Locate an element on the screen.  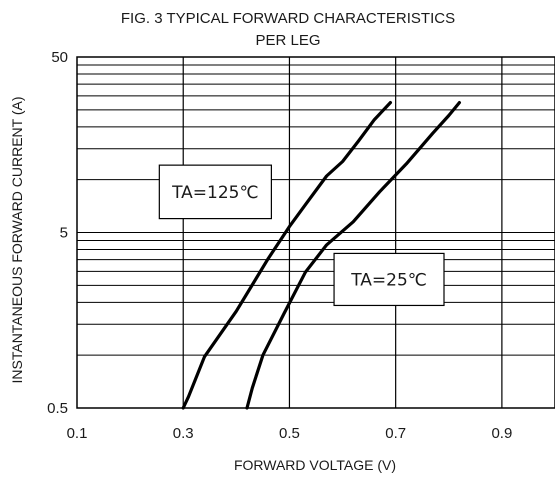
annotation-ta-125c-label: TA=125℃ is located at coordinates (214, 193).